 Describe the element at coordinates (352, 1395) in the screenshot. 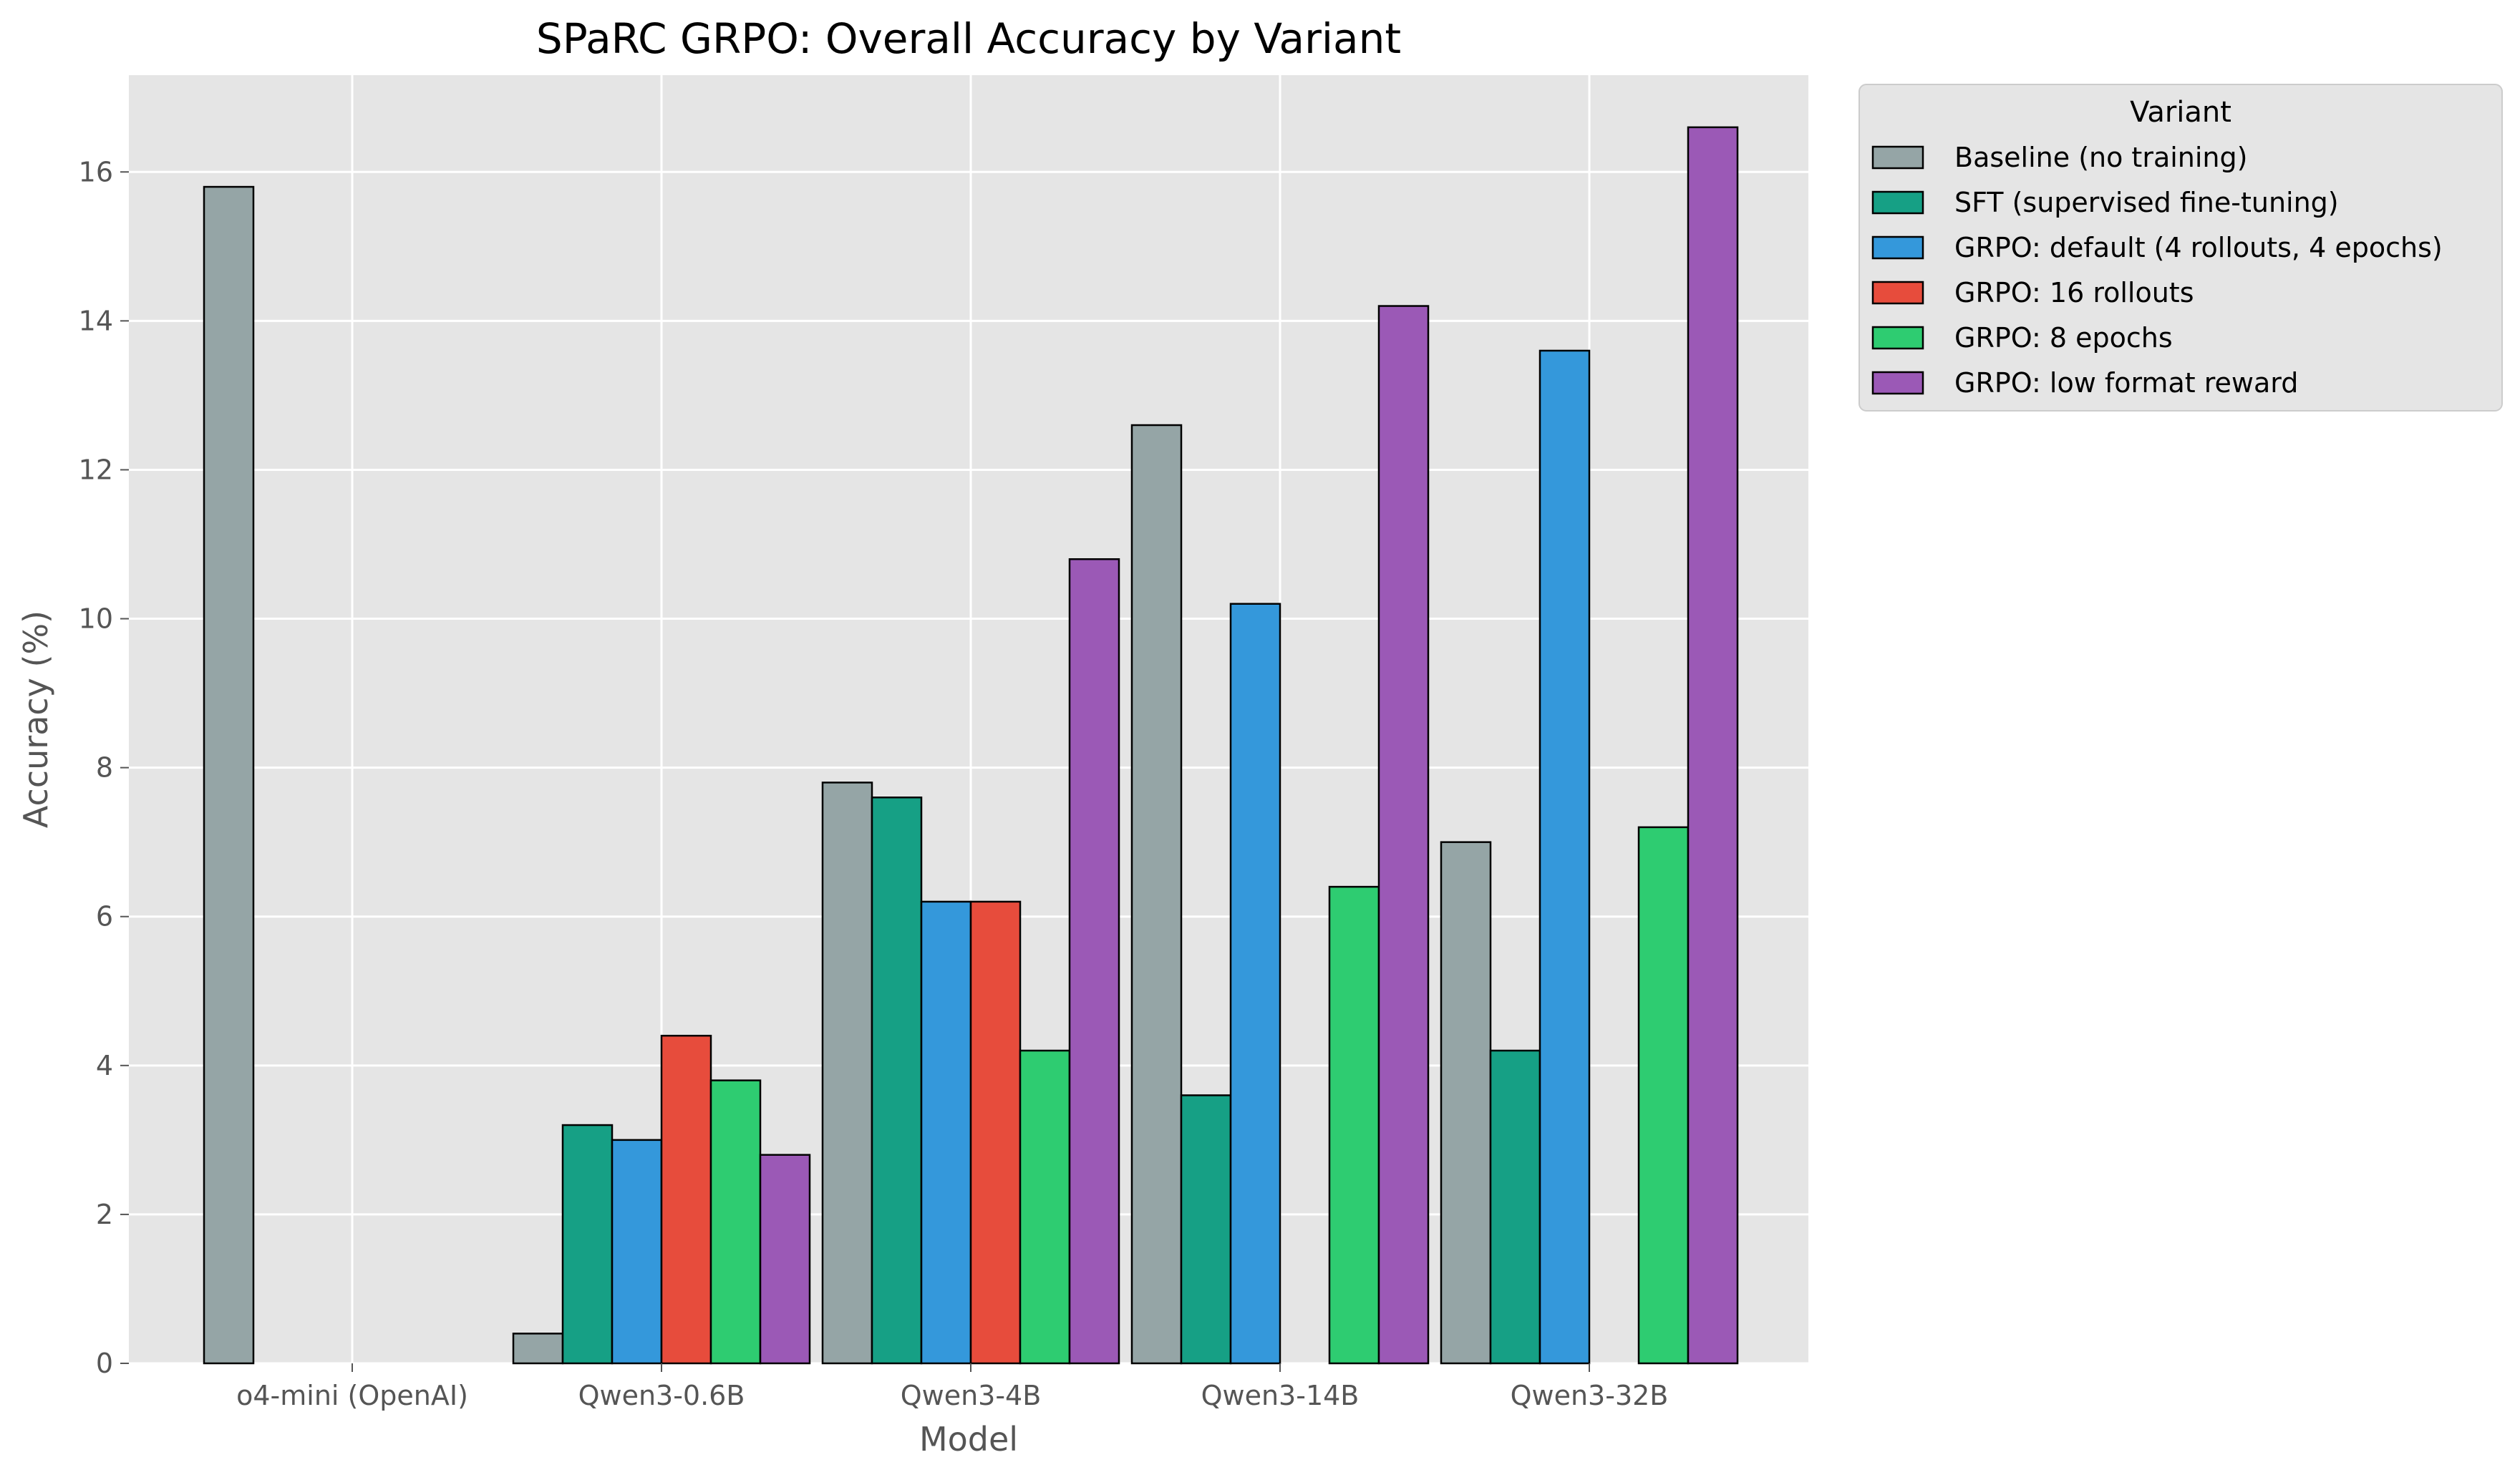

I see `x-tick-label: o4-mini (OpenAI)` at that location.